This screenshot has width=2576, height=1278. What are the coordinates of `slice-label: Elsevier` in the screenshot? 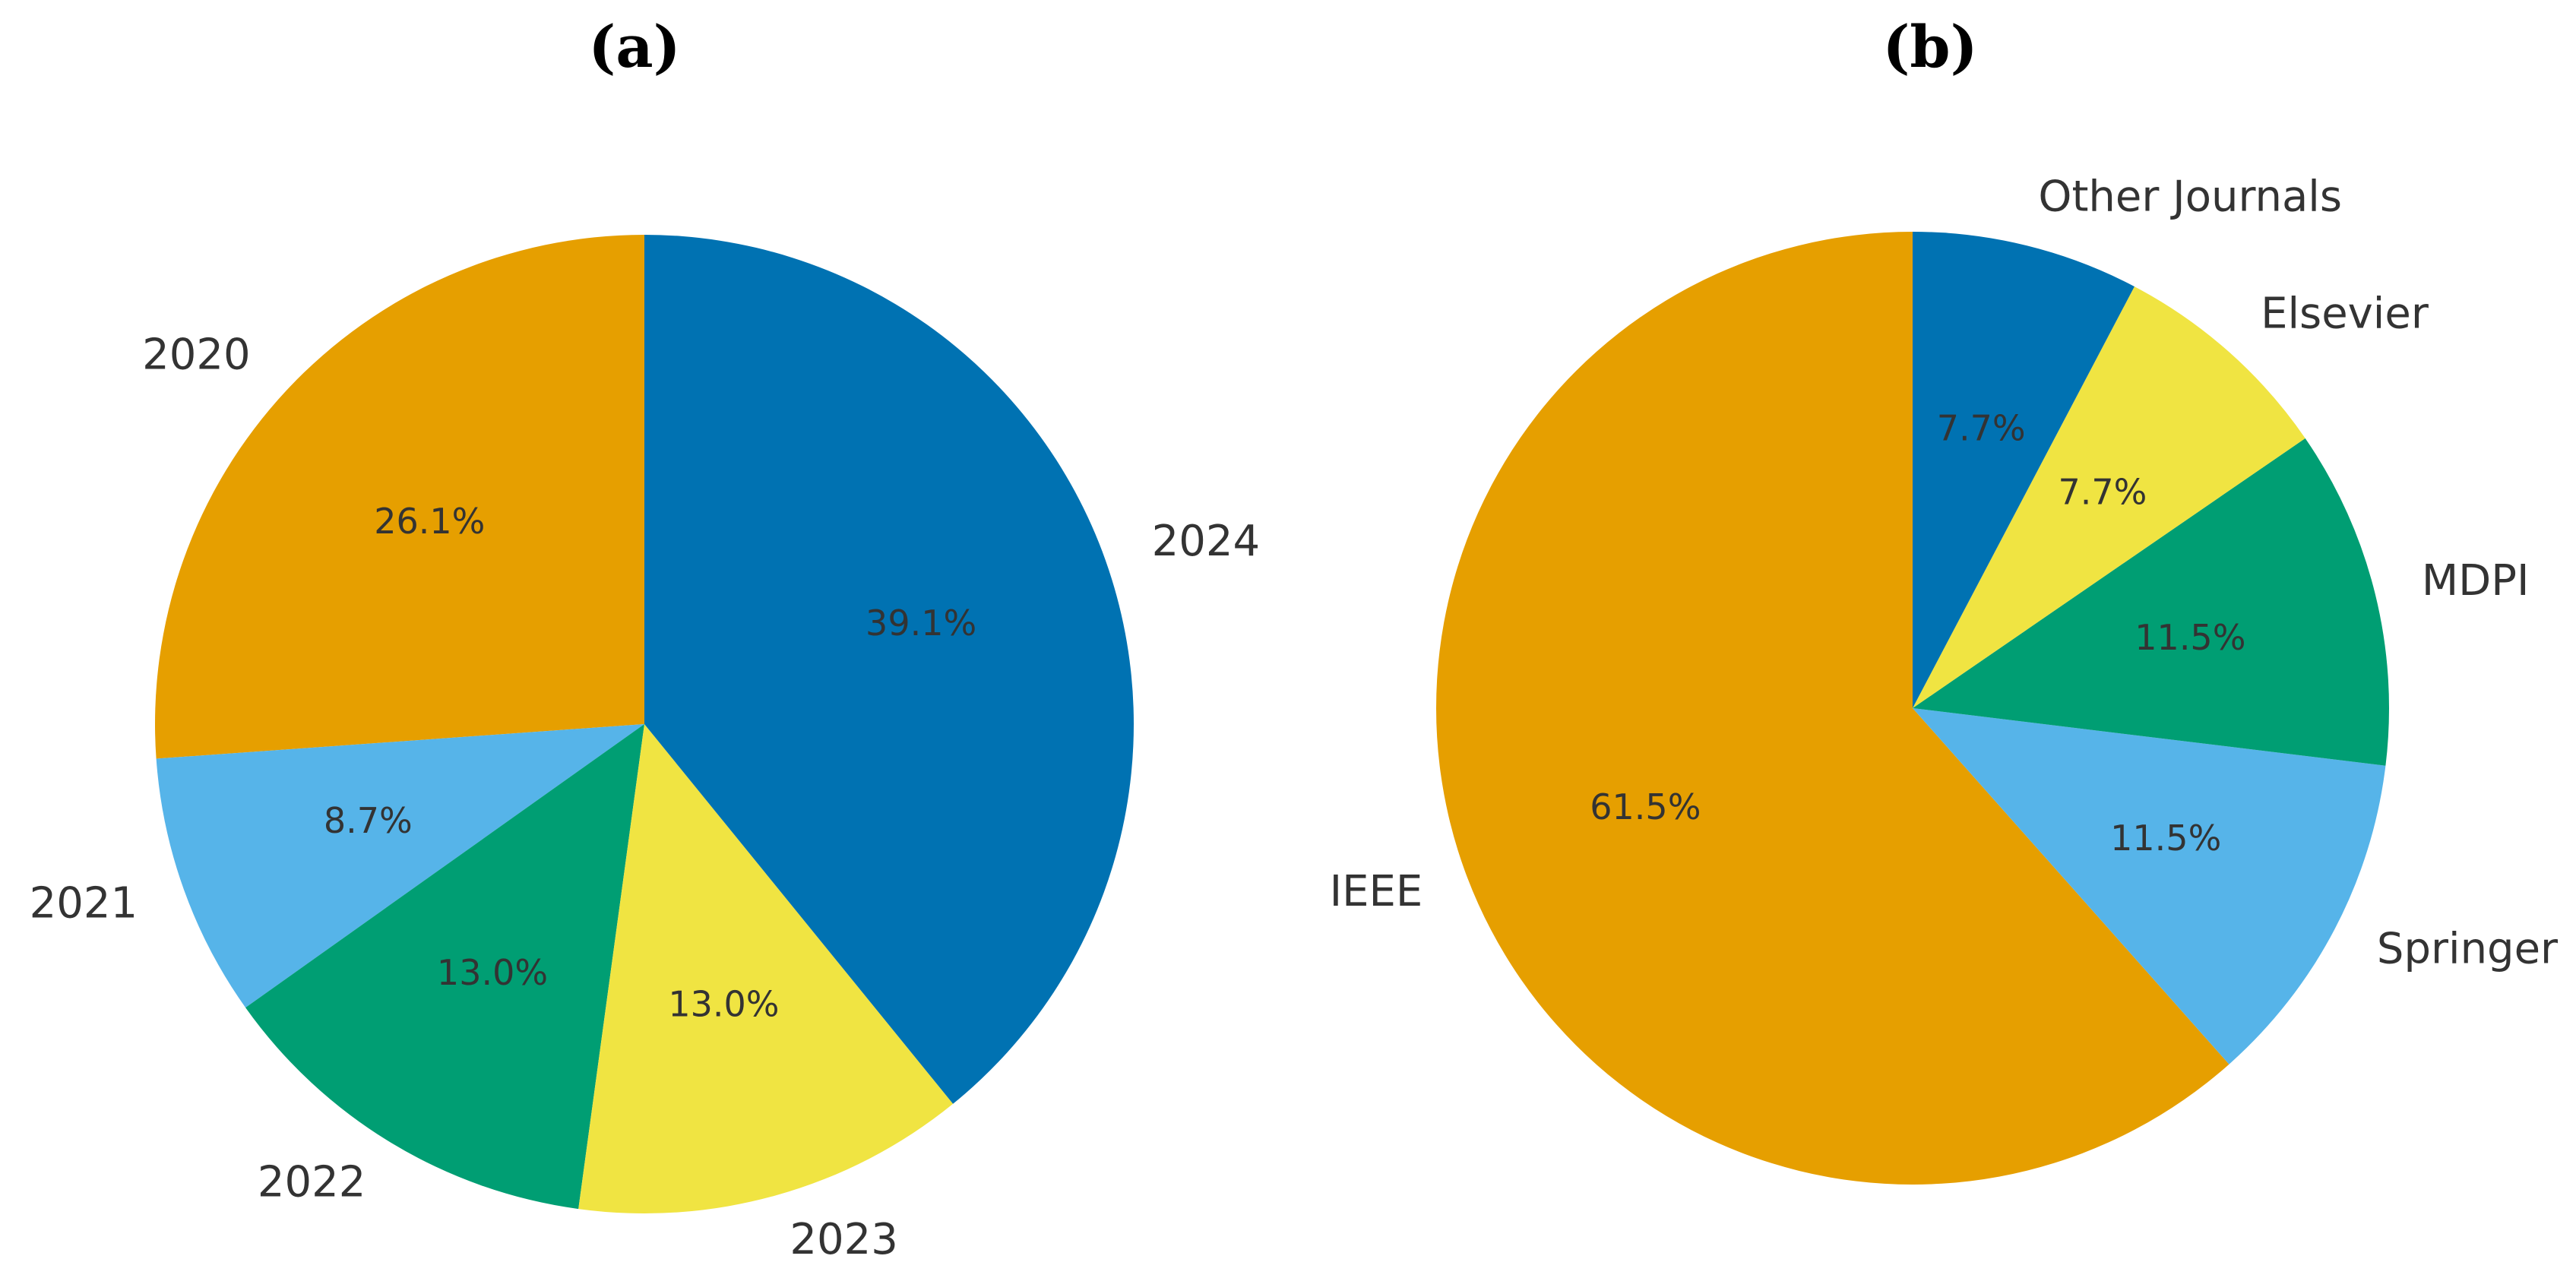 It's located at (2345, 314).